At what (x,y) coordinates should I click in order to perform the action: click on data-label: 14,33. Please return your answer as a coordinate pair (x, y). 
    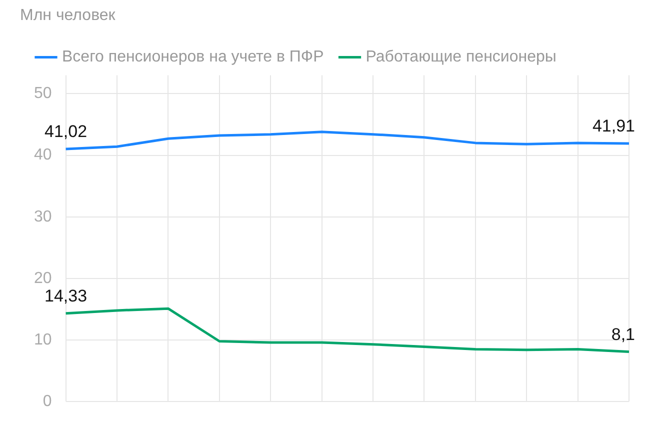
    Looking at the image, I should click on (66, 296).